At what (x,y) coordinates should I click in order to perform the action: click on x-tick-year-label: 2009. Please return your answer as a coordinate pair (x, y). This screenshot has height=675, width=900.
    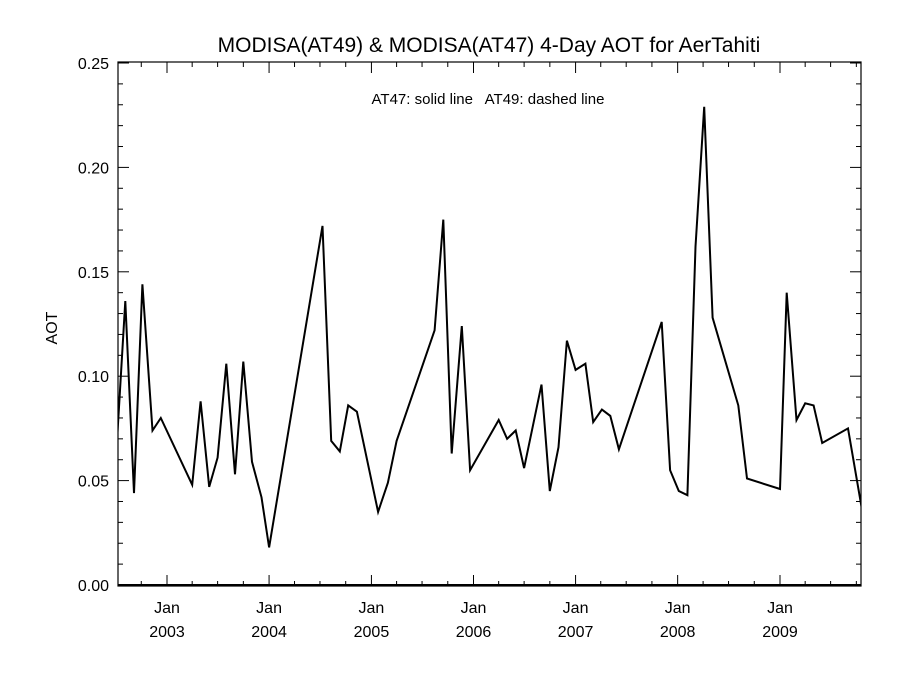
    Looking at the image, I should click on (780, 632).